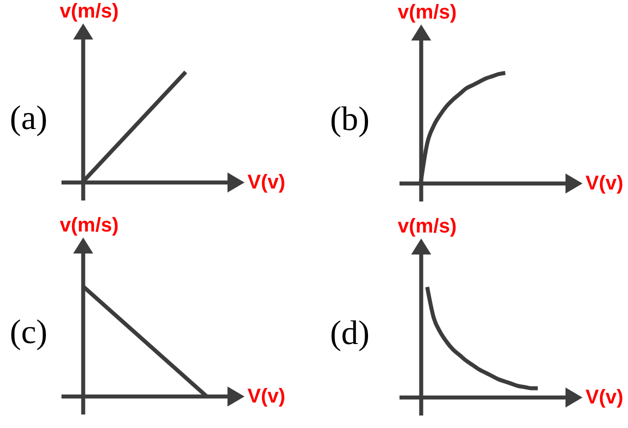  Describe the element at coordinates (29, 118) in the screenshot. I see `text: (a)` at that location.